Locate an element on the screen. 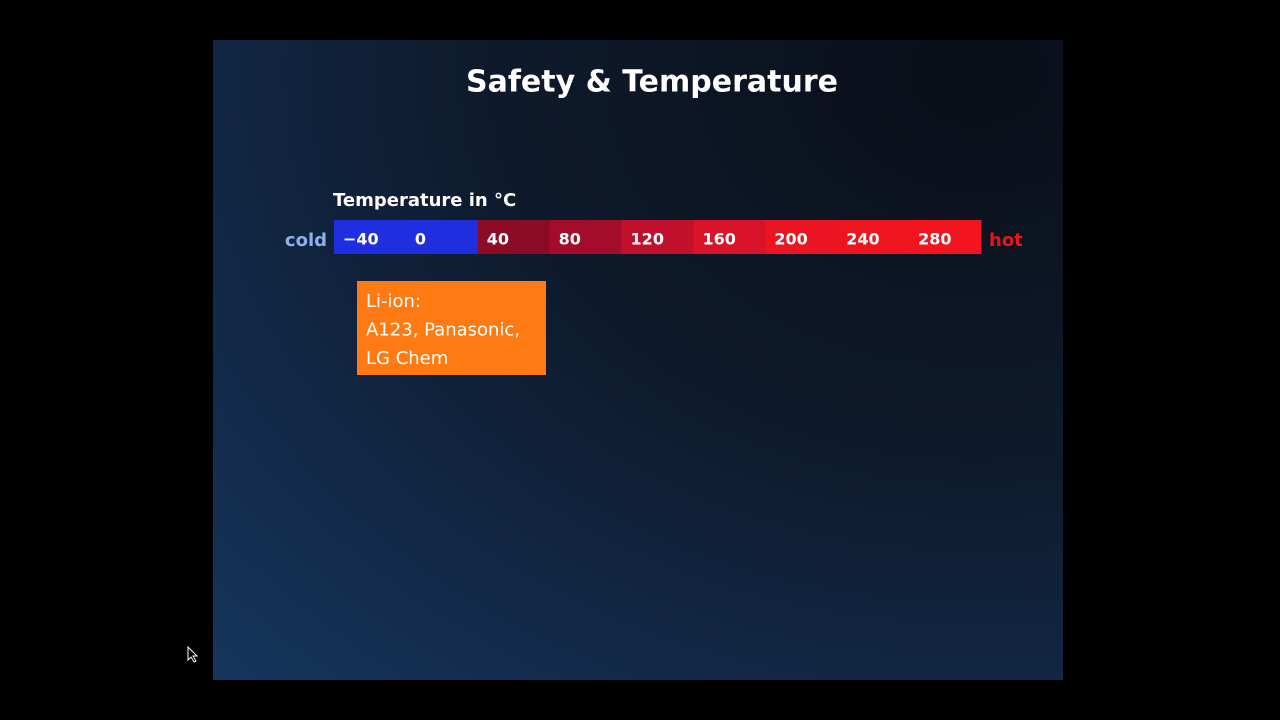 The width and height of the screenshot is (1280, 720). callout-line: Li-ion: is located at coordinates (393, 301).